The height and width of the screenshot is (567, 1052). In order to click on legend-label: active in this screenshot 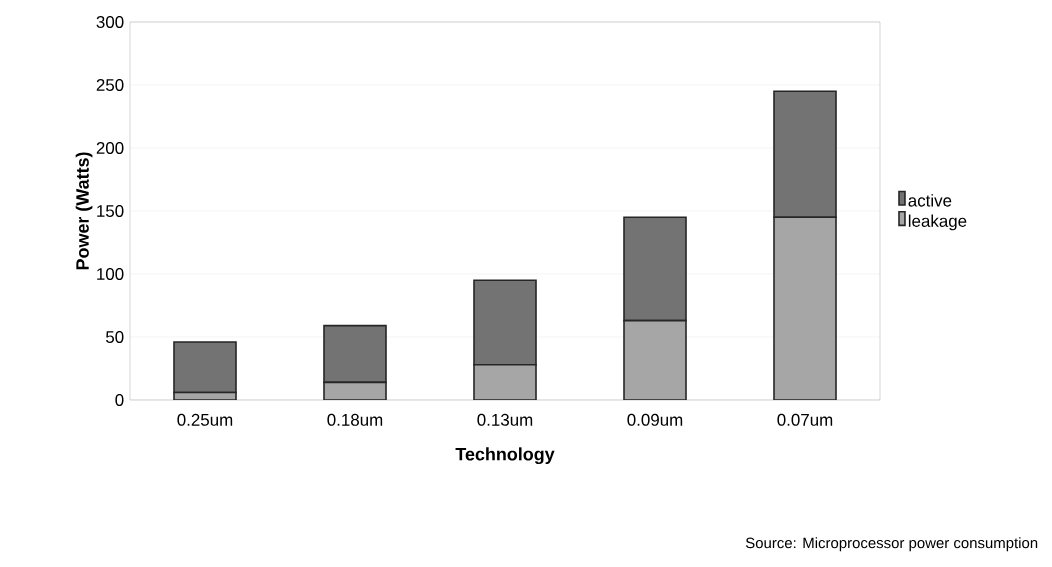, I will do `click(930, 200)`.